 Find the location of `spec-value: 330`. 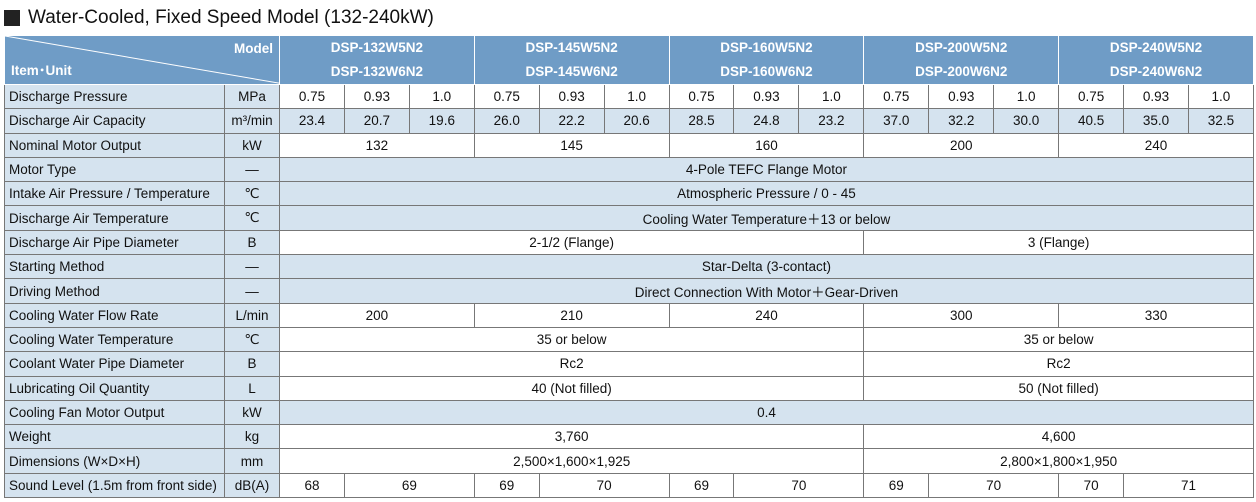

spec-value: 330 is located at coordinates (1156, 315).